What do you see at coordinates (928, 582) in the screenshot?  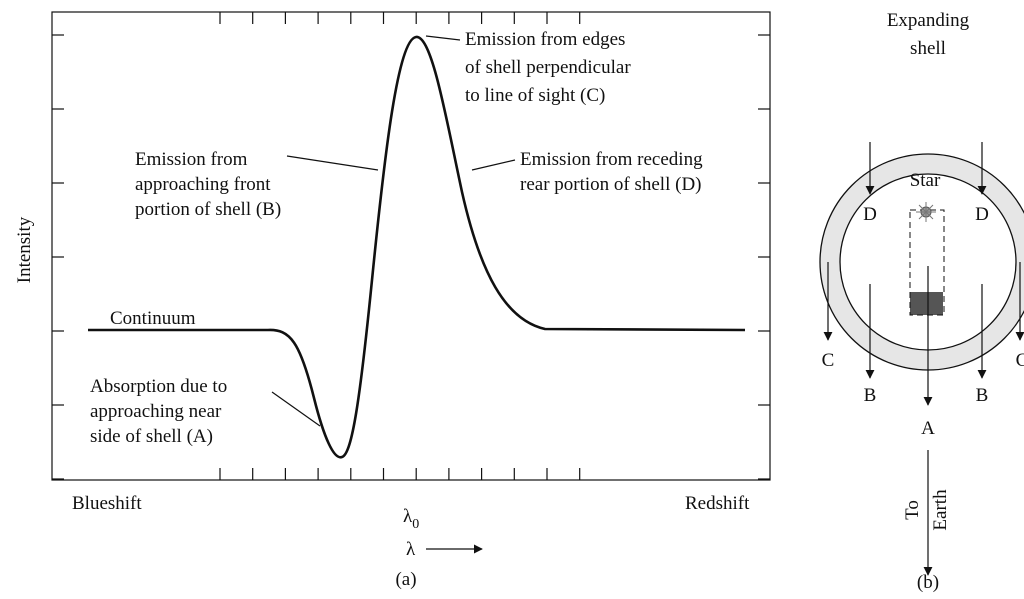 I see `caption-b: (b)` at bounding box center [928, 582].